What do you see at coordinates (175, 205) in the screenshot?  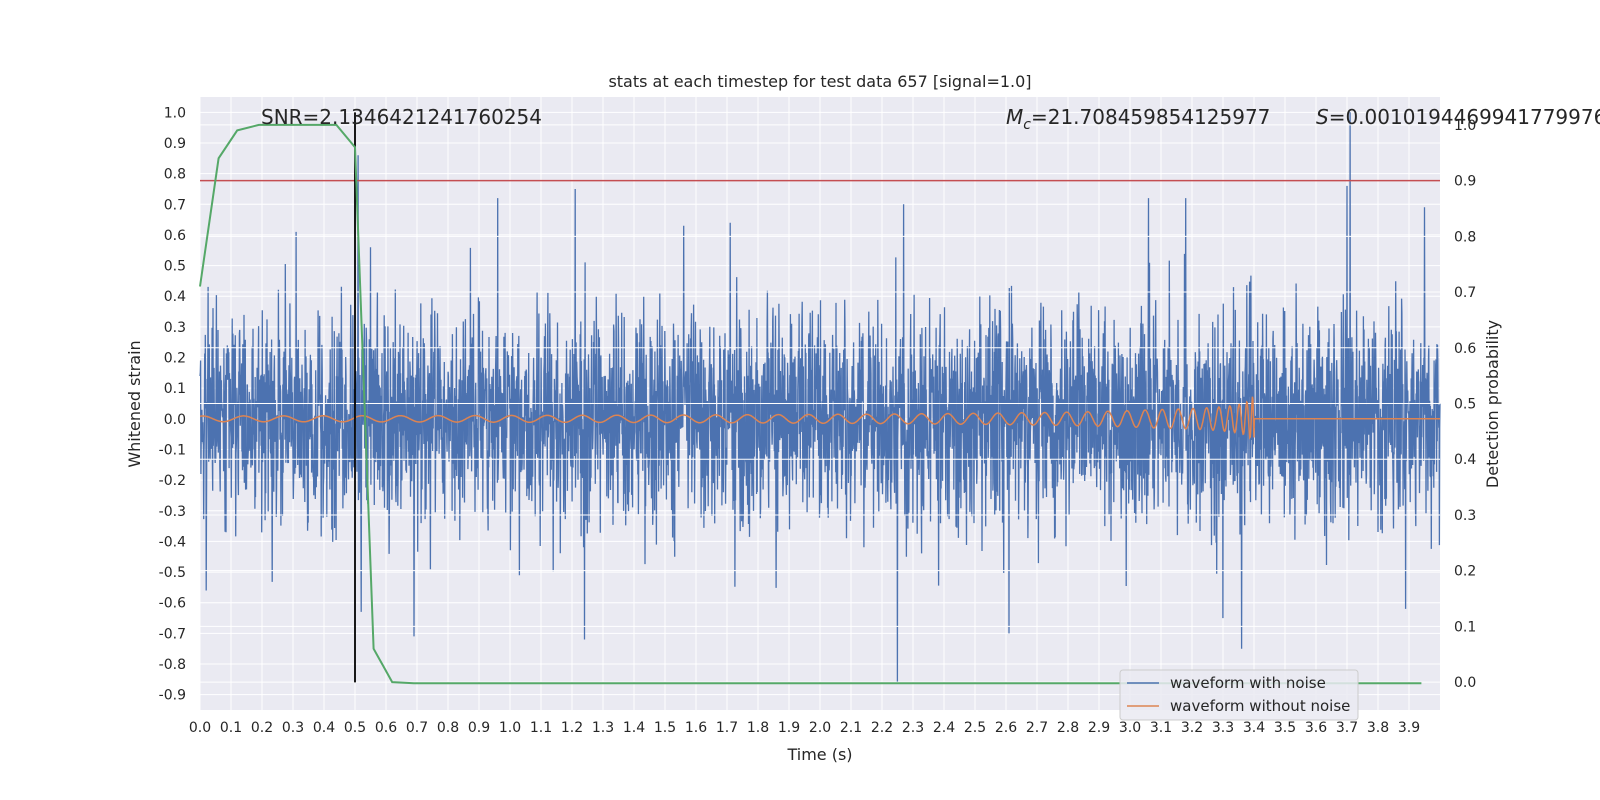 I see `y-tick-label-left: 0.7` at bounding box center [175, 205].